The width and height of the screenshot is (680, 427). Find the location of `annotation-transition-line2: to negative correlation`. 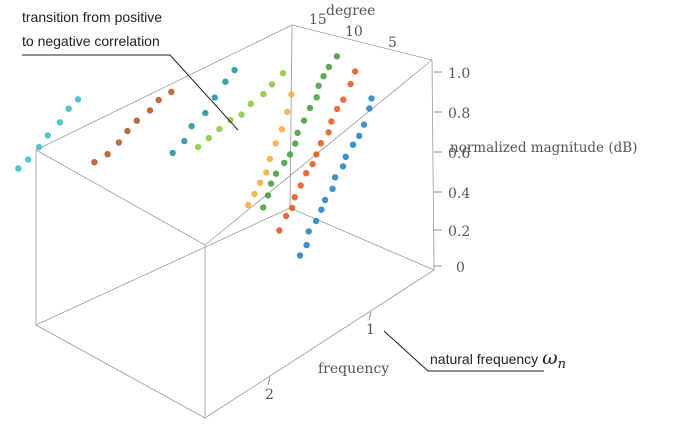

annotation-transition-line2: to negative correlation is located at coordinates (91, 41).